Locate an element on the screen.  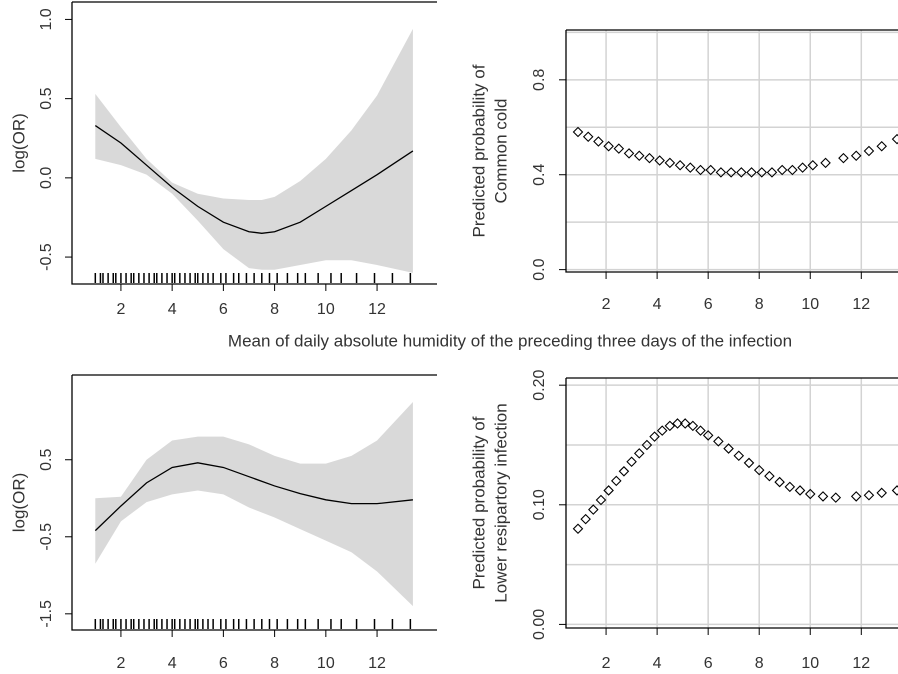
confidence-band is located at coordinates (254, 150).